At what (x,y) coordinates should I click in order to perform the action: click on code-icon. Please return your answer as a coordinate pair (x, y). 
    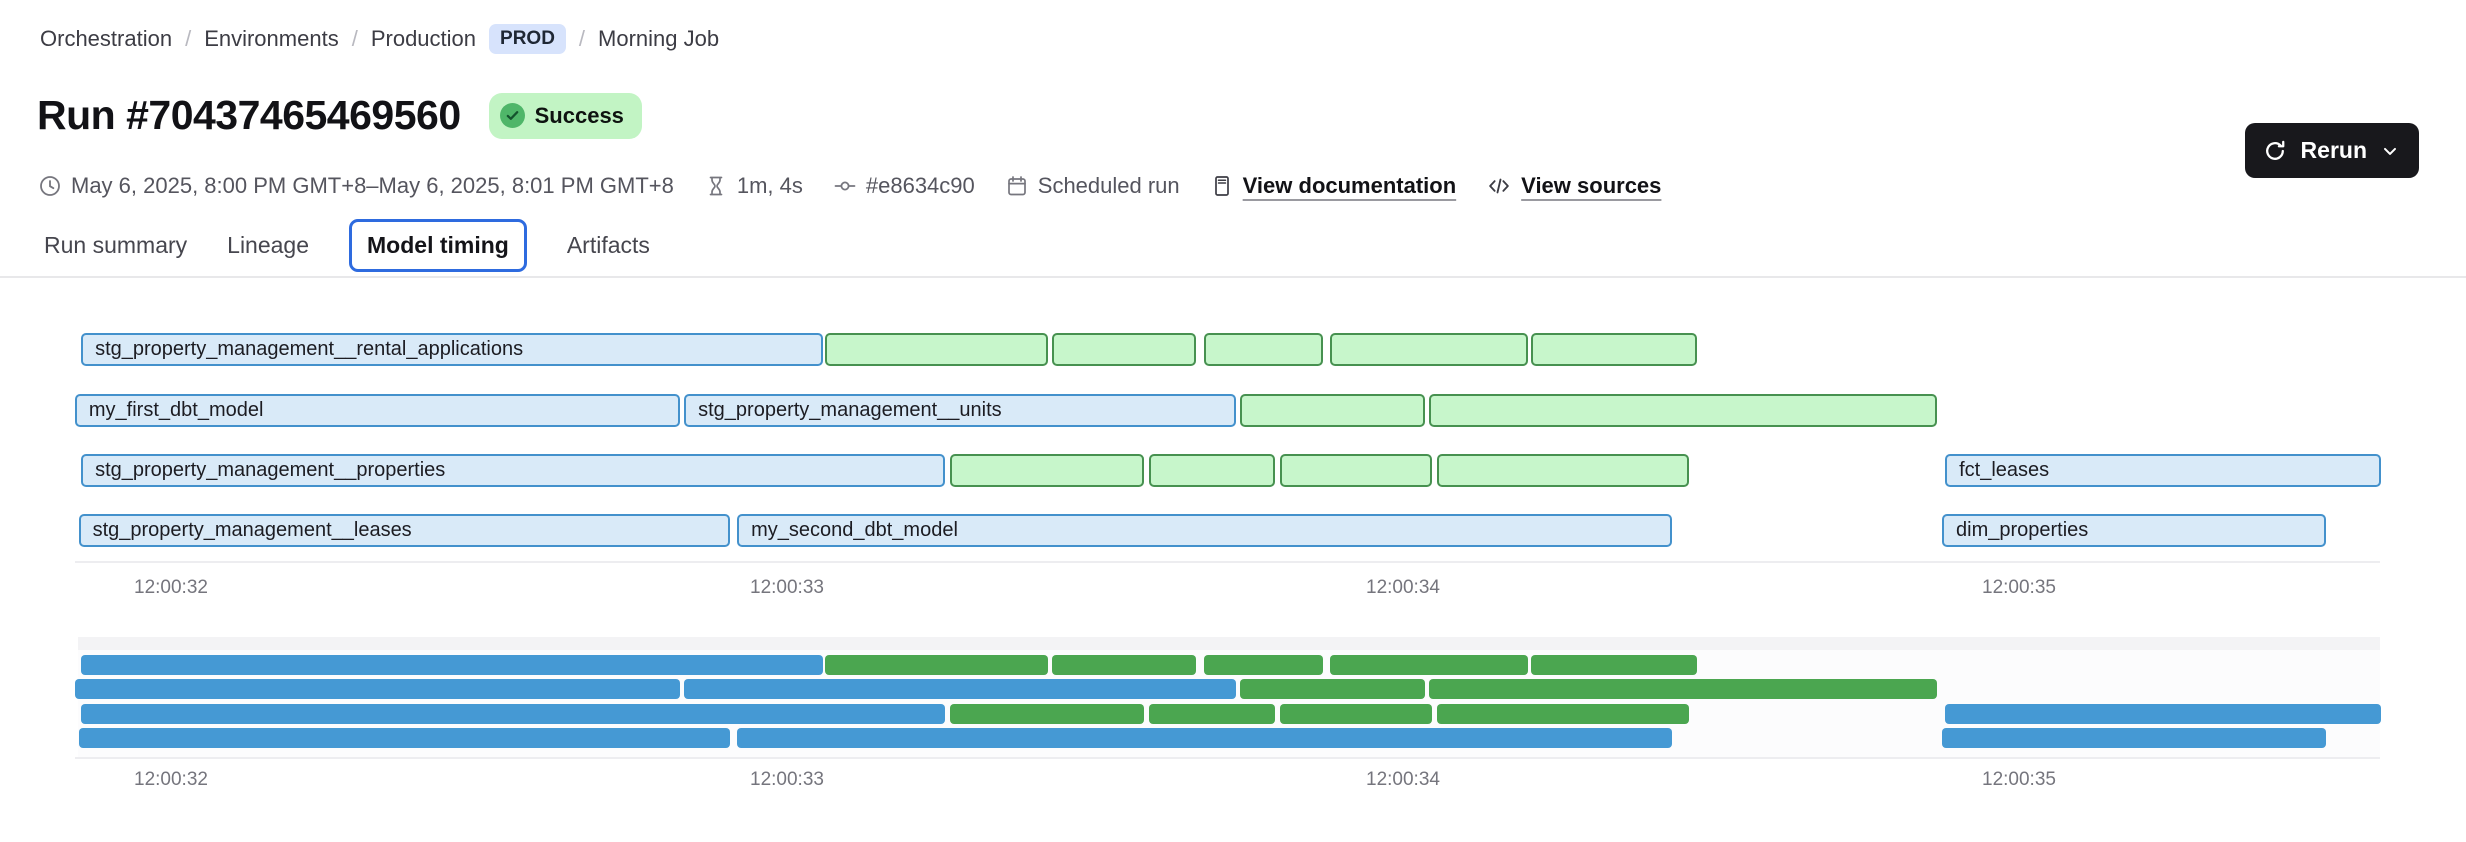
    Looking at the image, I should click on (1499, 186).